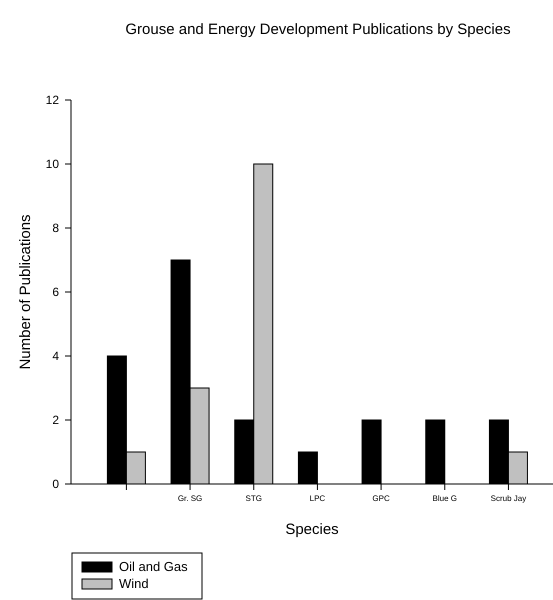 The height and width of the screenshot is (600, 553). What do you see at coordinates (318, 29) in the screenshot?
I see `chart-title: Grouse and Energy Development Publications by Species` at bounding box center [318, 29].